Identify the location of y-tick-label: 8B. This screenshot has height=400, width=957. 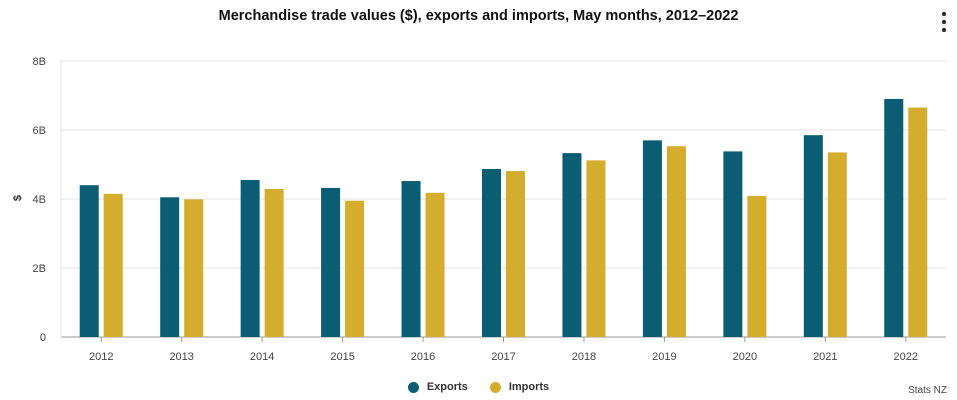
(39, 62).